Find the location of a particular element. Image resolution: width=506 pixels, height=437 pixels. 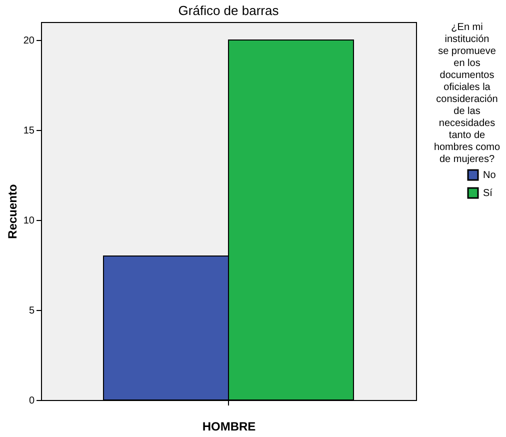

legend-label: Sí is located at coordinates (488, 193).